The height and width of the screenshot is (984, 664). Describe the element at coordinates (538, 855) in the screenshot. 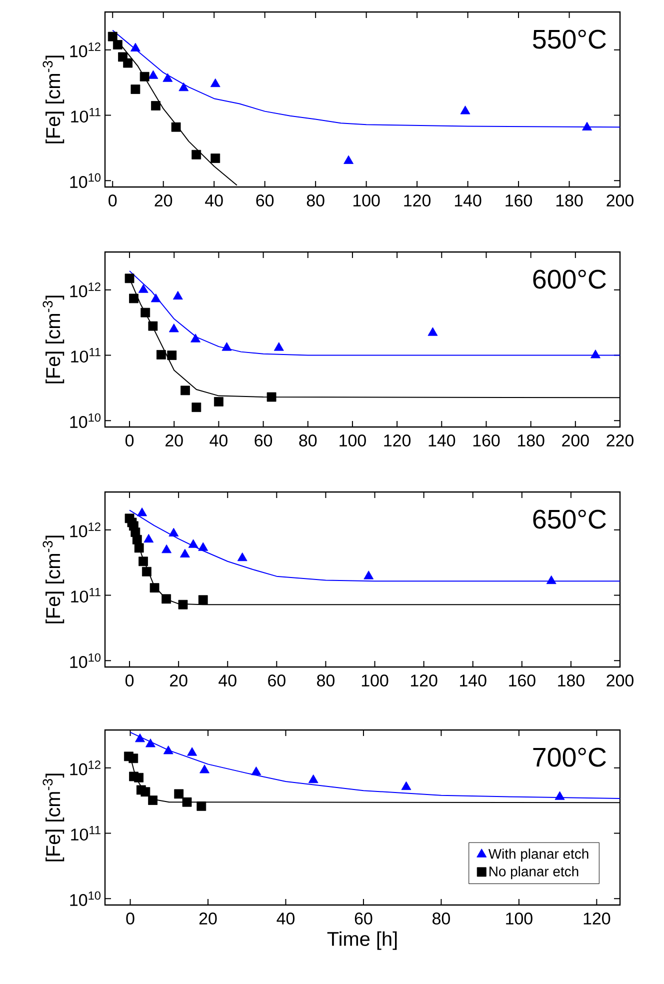

I see `legend-label: With planar etch` at that location.